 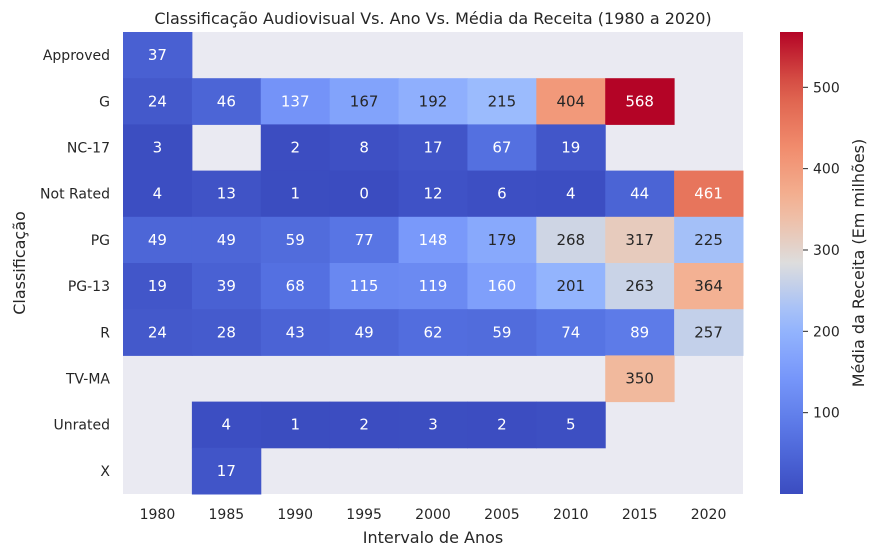 What do you see at coordinates (105, 472) in the screenshot?
I see `y-tick-label: X` at bounding box center [105, 472].